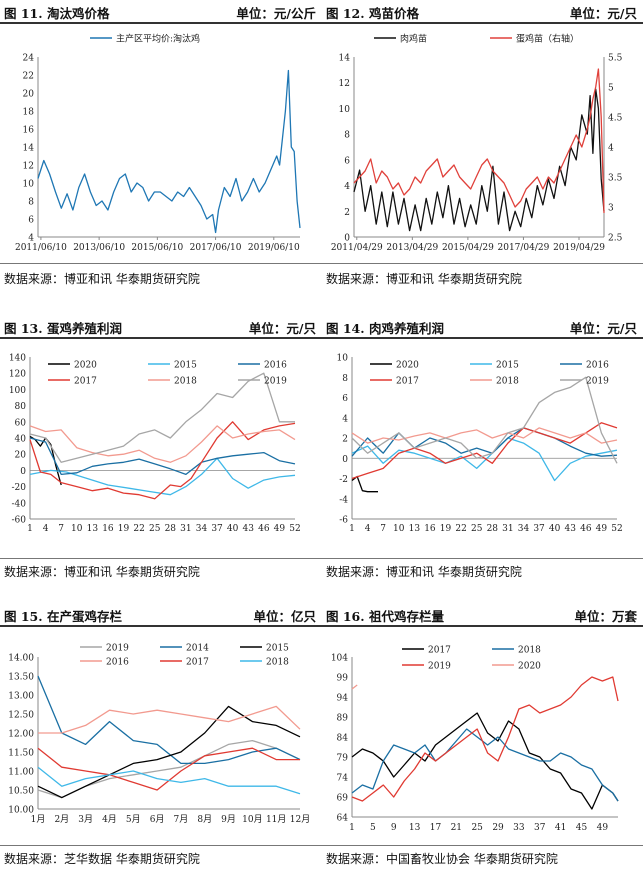 The image size is (643, 878). What do you see at coordinates (368, 529) in the screenshot?
I see `x-tick-label: 4` at bounding box center [368, 529].